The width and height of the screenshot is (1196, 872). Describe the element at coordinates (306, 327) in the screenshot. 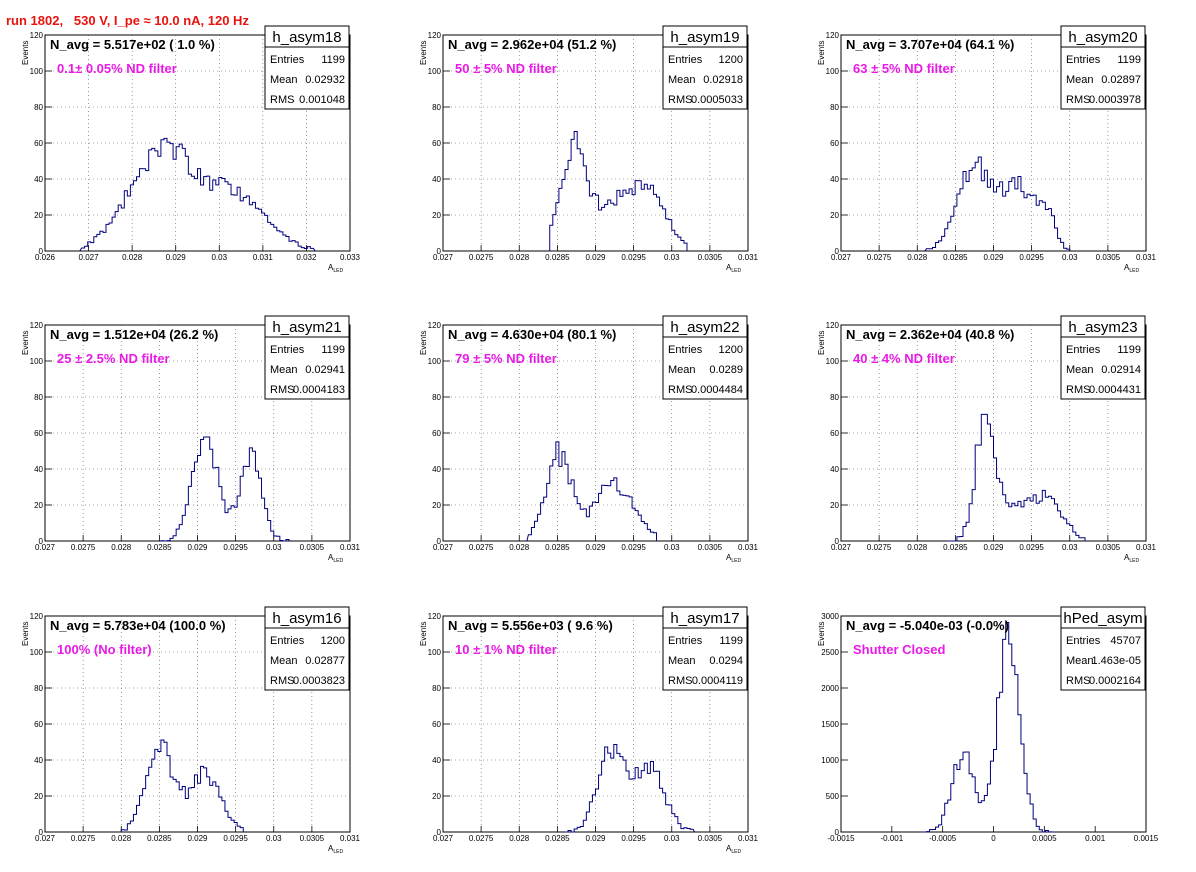

I see `histogram-name: h_asym21` at that location.